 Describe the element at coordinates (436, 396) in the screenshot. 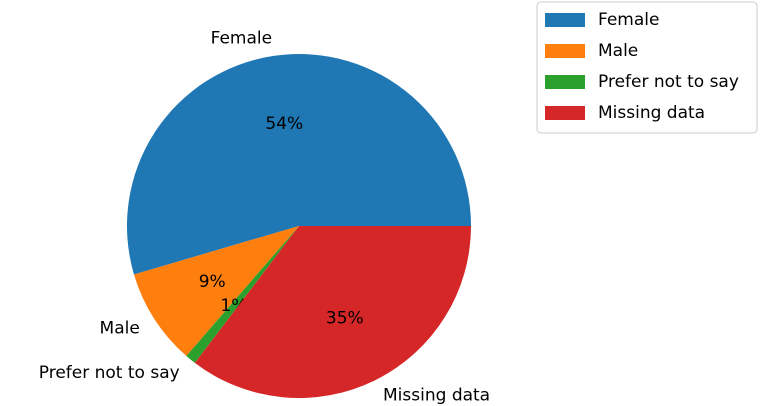

I see `slice-label: Missing data` at that location.